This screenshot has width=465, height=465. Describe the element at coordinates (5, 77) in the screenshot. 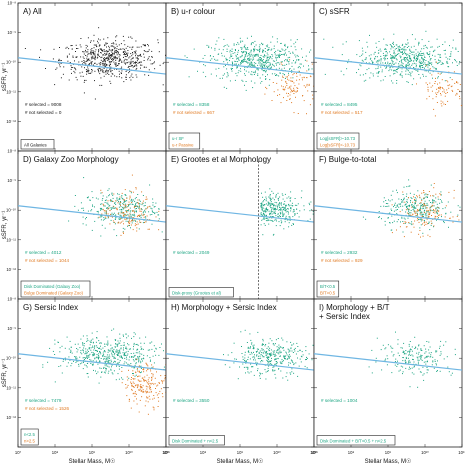

I see `y-axis-label: sSFR, yr⁻¹` at that location.